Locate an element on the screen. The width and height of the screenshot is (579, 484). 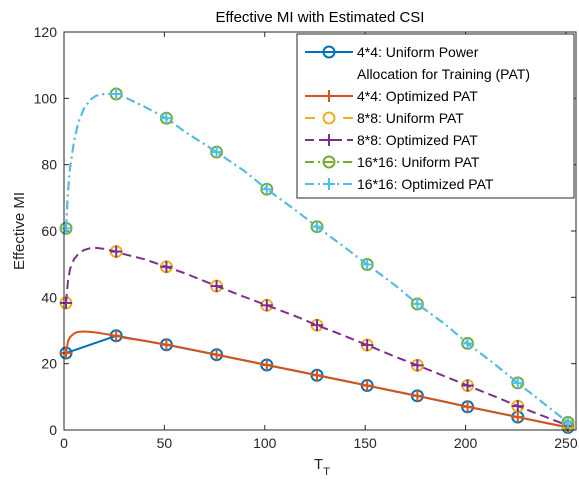
y-axis-label: Effective MI is located at coordinates (19, 231).